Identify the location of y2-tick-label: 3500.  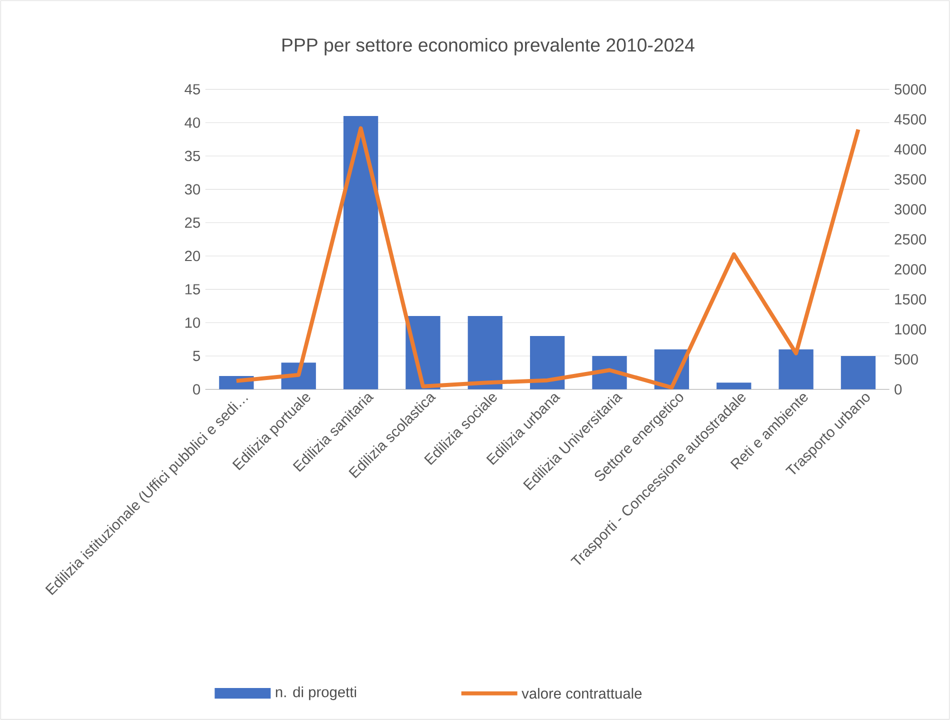
(910, 179).